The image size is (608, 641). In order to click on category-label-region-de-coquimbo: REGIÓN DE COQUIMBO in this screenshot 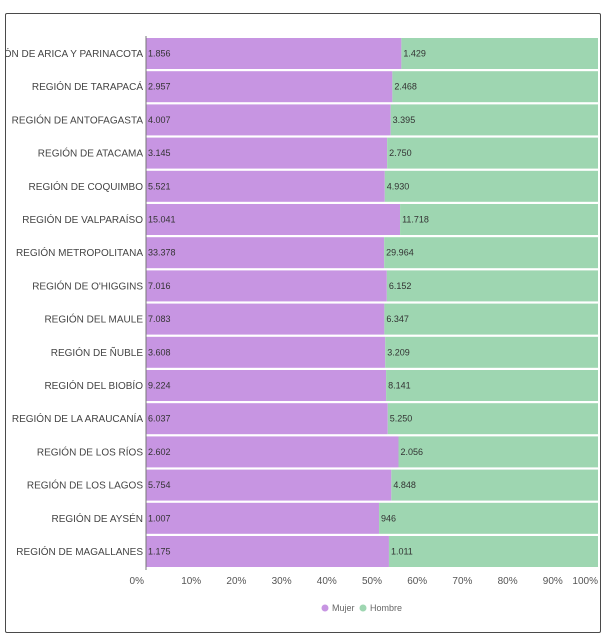, I will do `click(86, 186)`.